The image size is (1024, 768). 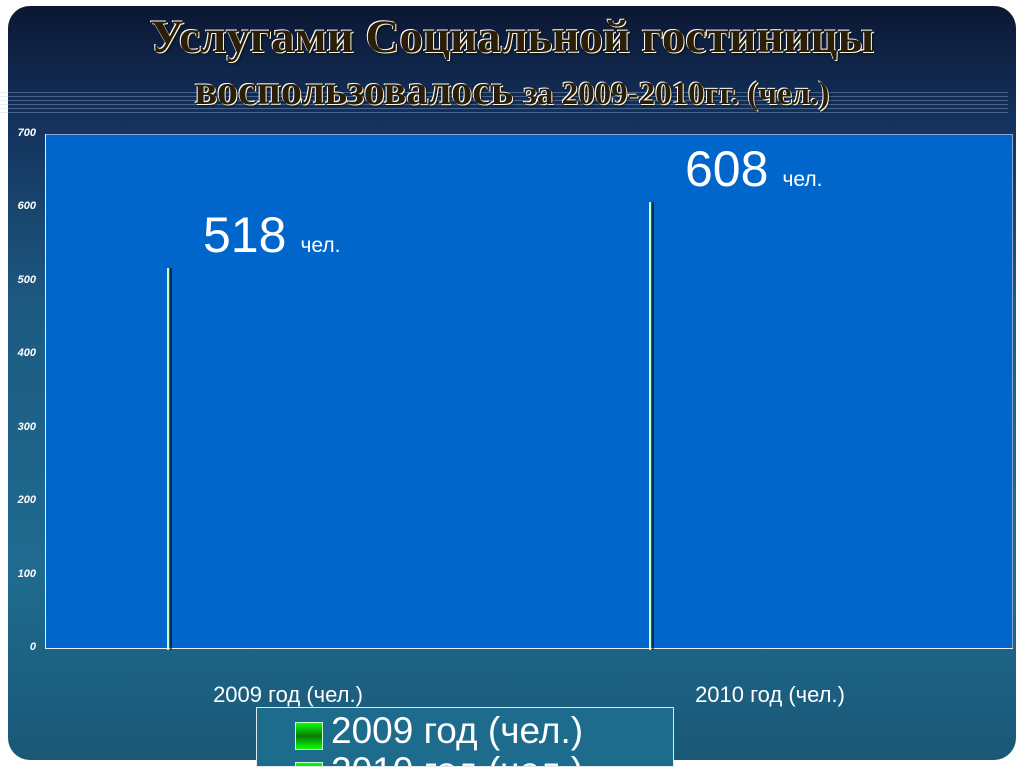 What do you see at coordinates (770, 694) in the screenshot?
I see `x-tick-label: 2010 год (чел.)` at bounding box center [770, 694].